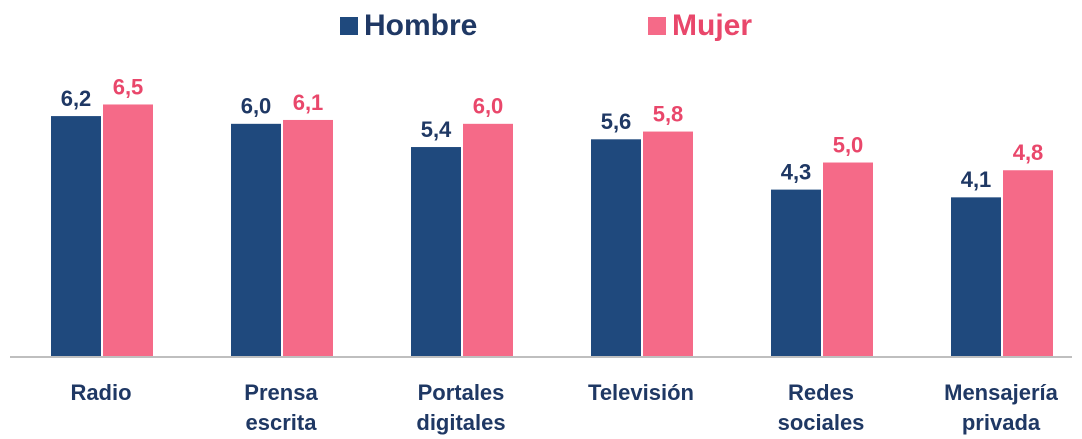  What do you see at coordinates (281, 407) in the screenshot?
I see `x-tick-label: Prensa escrita` at bounding box center [281, 407].